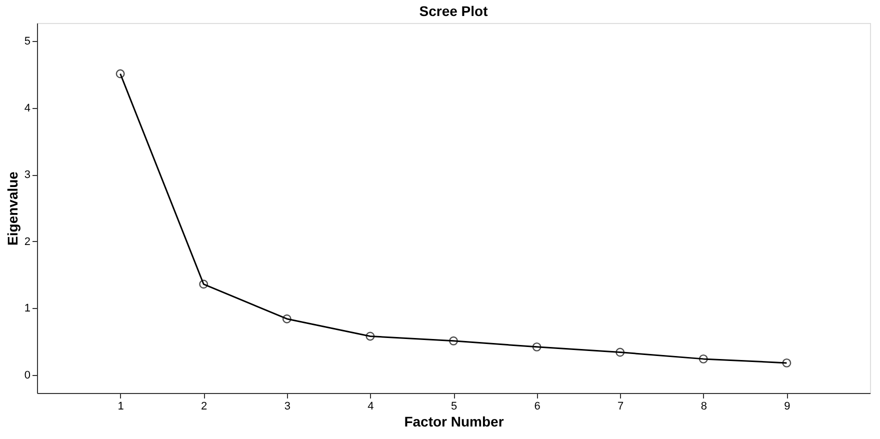 The width and height of the screenshot is (880, 439). What do you see at coordinates (537, 406) in the screenshot?
I see `x-tick-label: 6` at bounding box center [537, 406].